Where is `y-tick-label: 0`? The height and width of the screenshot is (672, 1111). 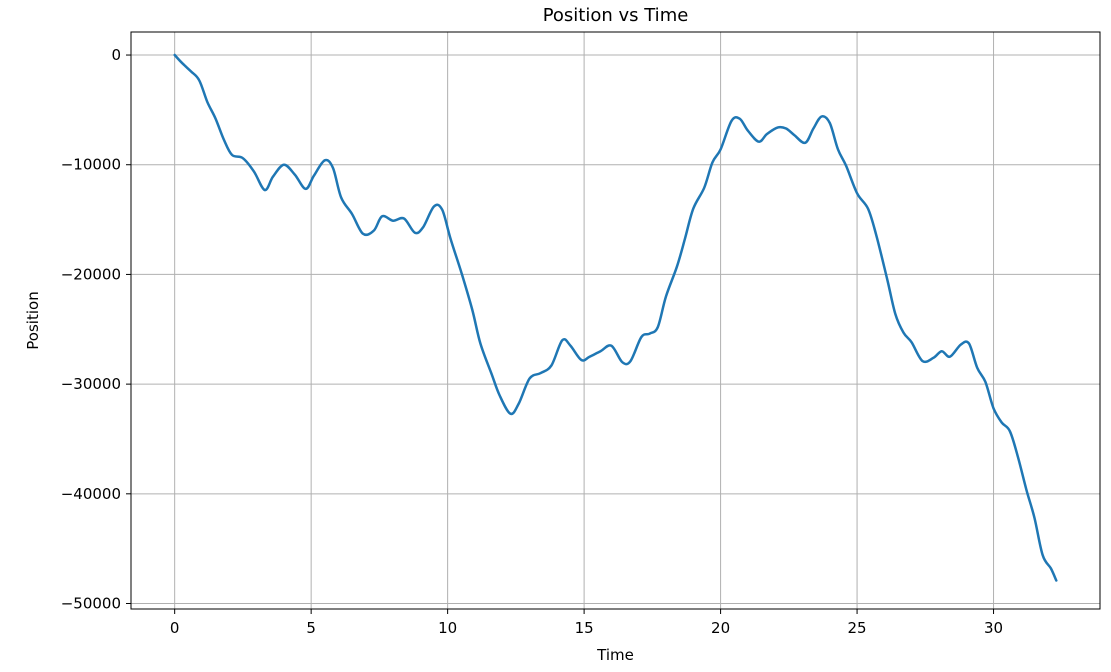
y-tick-label: 0 is located at coordinates (116, 55).